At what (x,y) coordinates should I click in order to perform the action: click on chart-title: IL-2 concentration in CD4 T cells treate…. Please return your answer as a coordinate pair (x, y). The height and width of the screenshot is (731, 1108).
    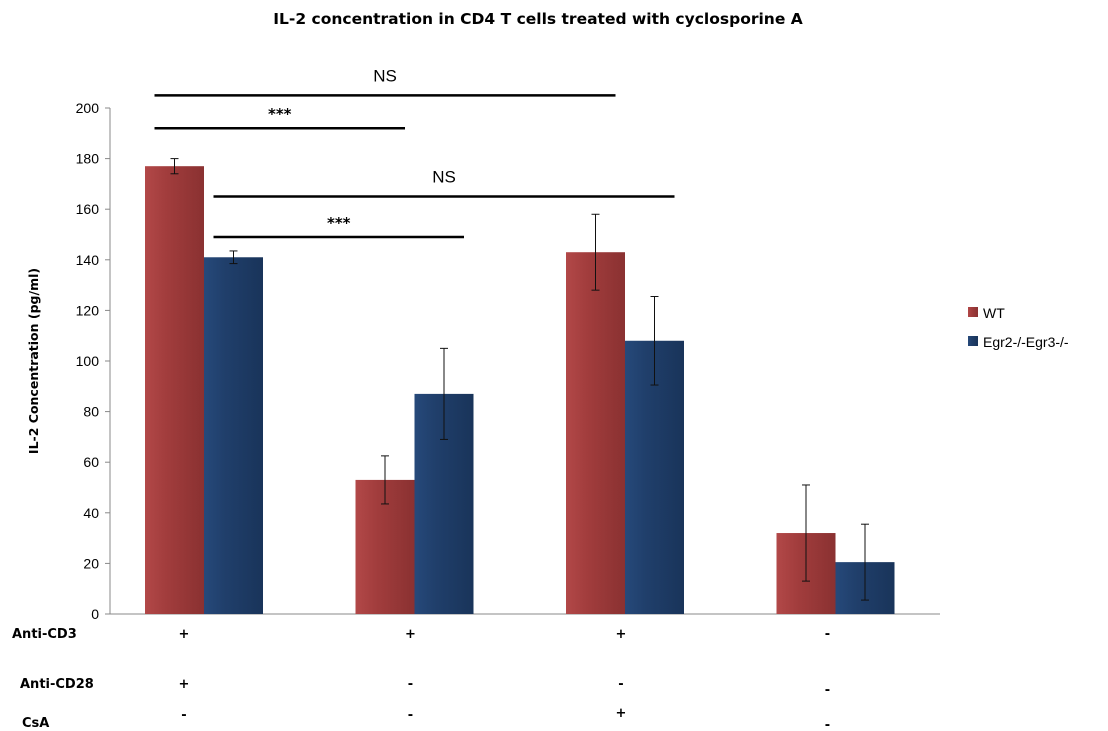
    Looking at the image, I should click on (537, 19).